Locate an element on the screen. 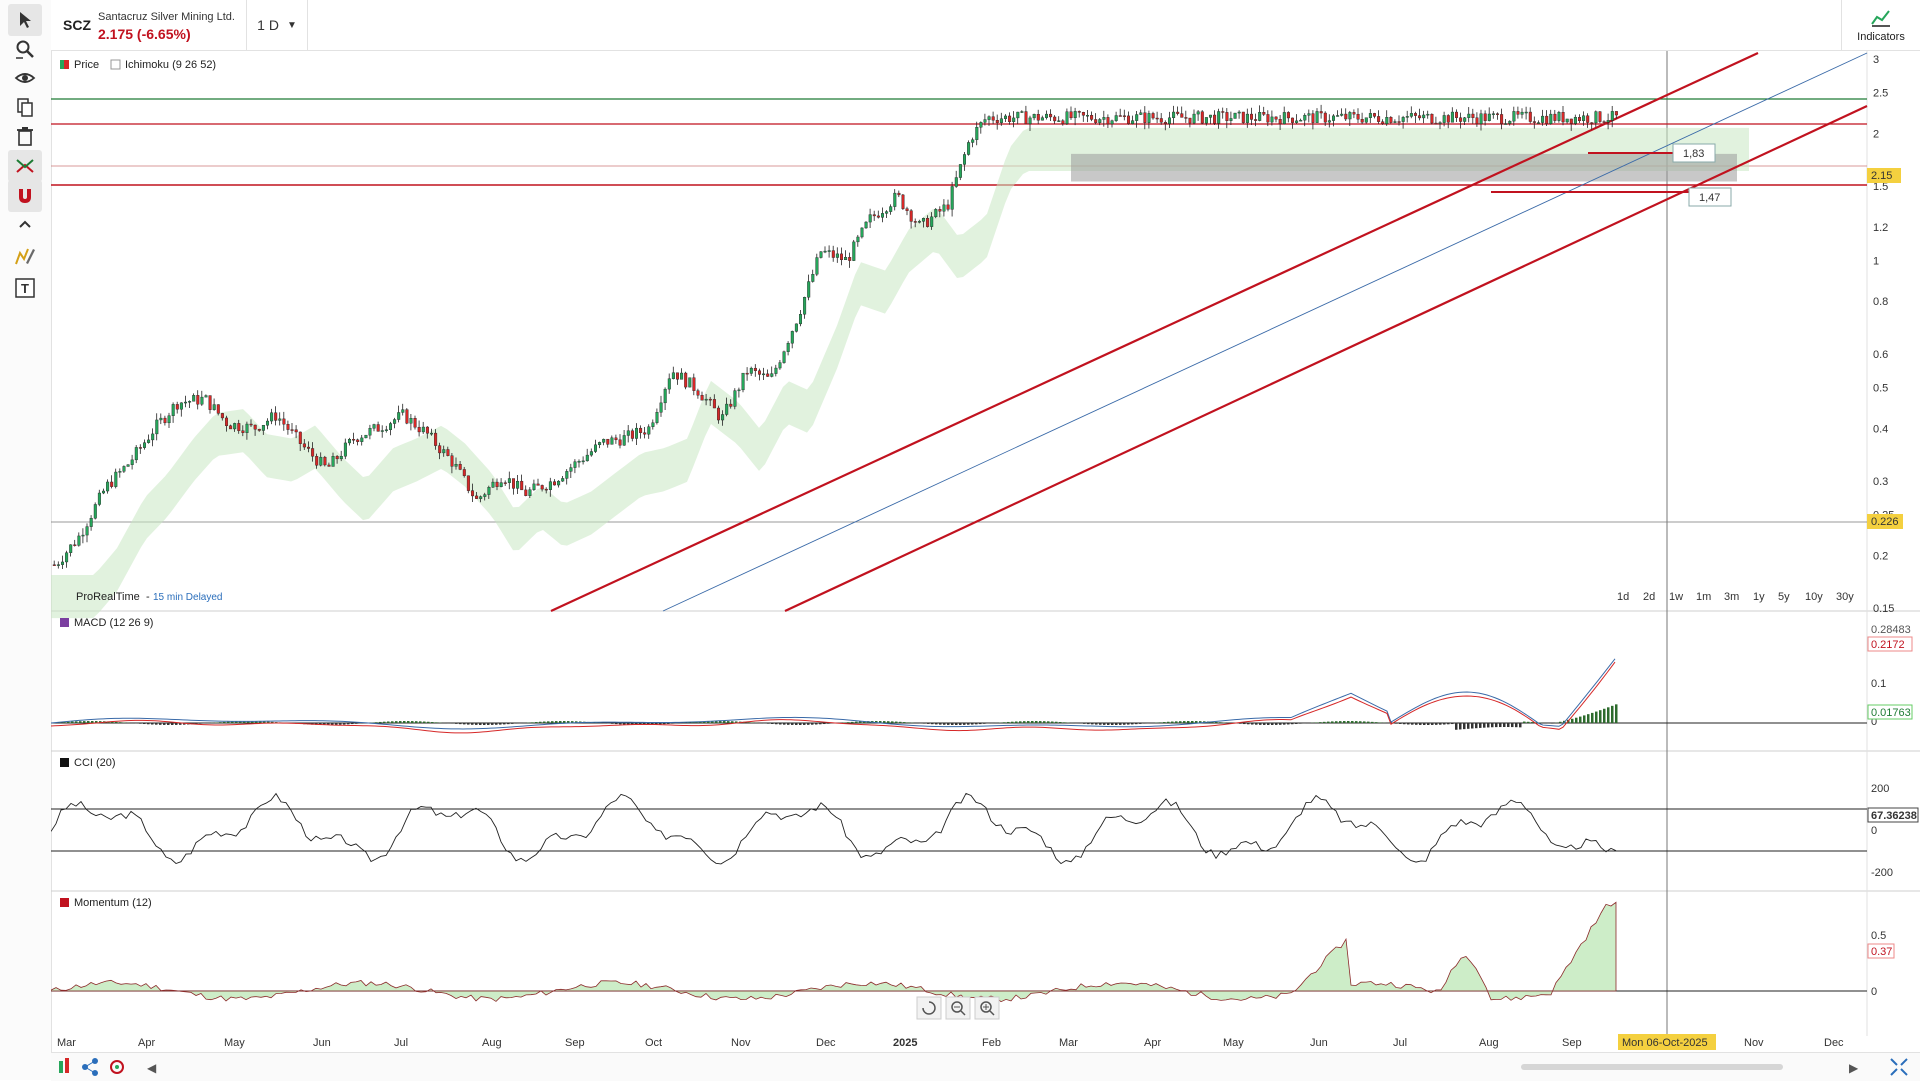 The height and width of the screenshot is (1086, 1920). timeframe-1m: 1m is located at coordinates (1703, 597).